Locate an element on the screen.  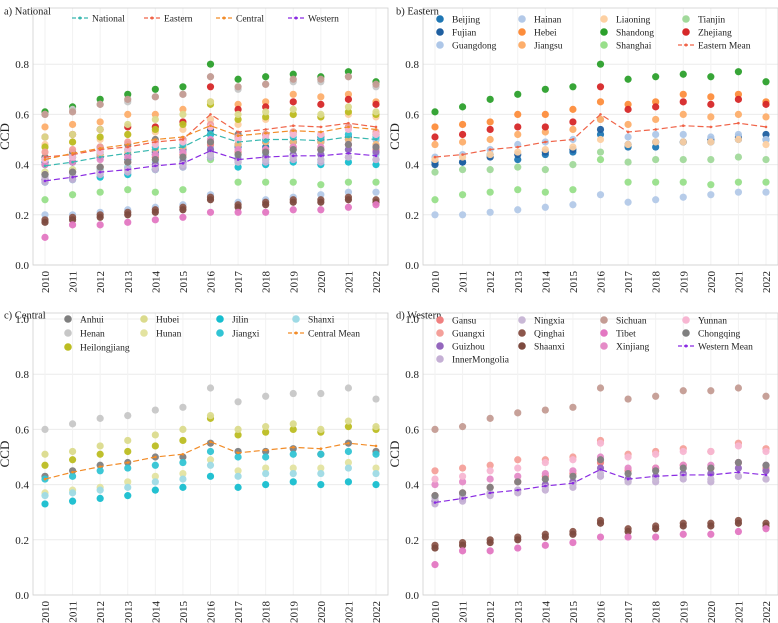
point-ningxia-2017 is located at coordinates (238, 162).